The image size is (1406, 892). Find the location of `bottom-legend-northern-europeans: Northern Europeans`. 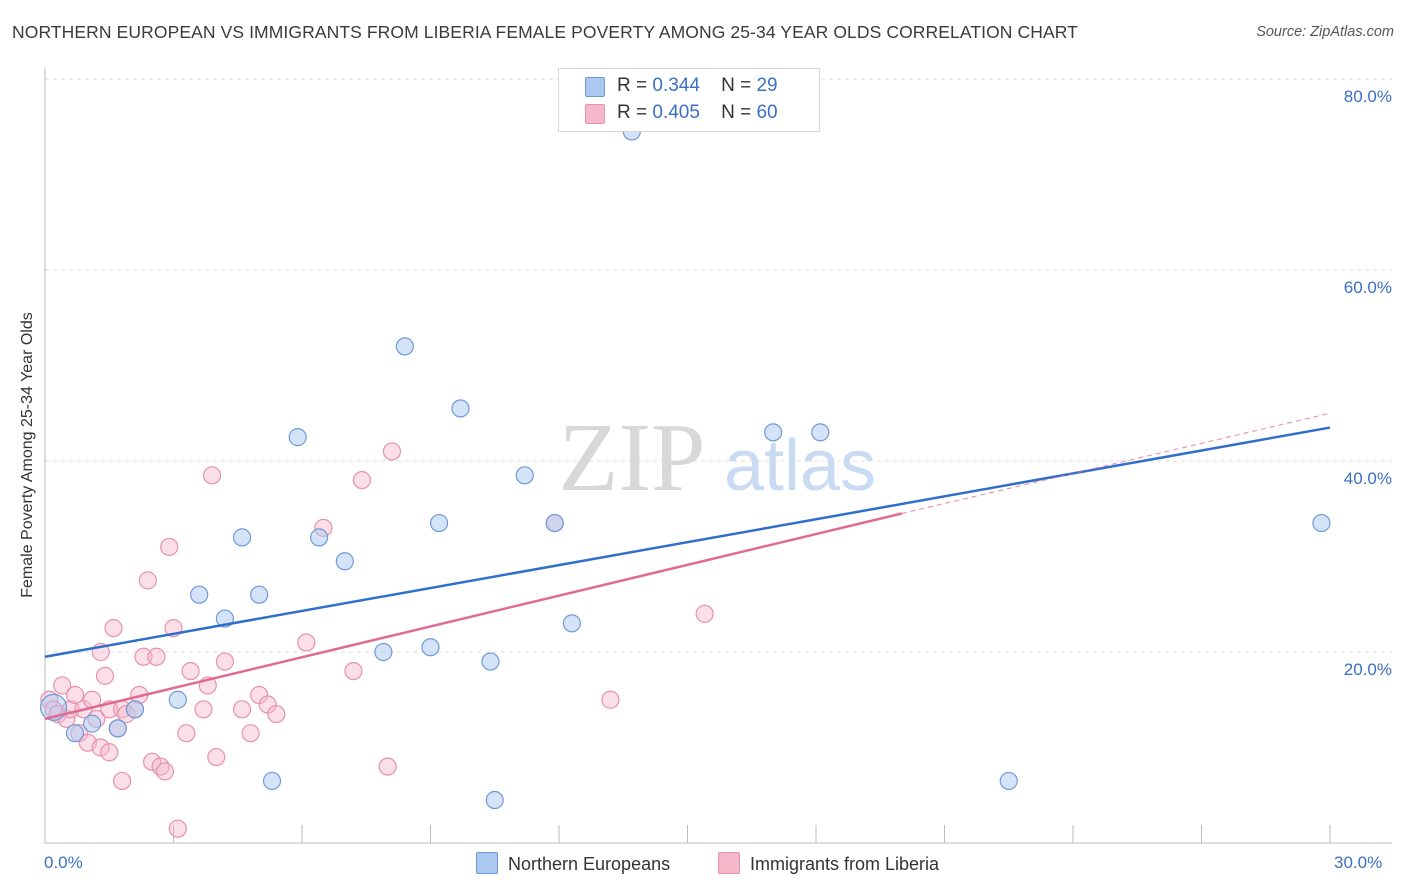

bottom-legend-northern-europeans: Northern Europeans is located at coordinates (573, 863).